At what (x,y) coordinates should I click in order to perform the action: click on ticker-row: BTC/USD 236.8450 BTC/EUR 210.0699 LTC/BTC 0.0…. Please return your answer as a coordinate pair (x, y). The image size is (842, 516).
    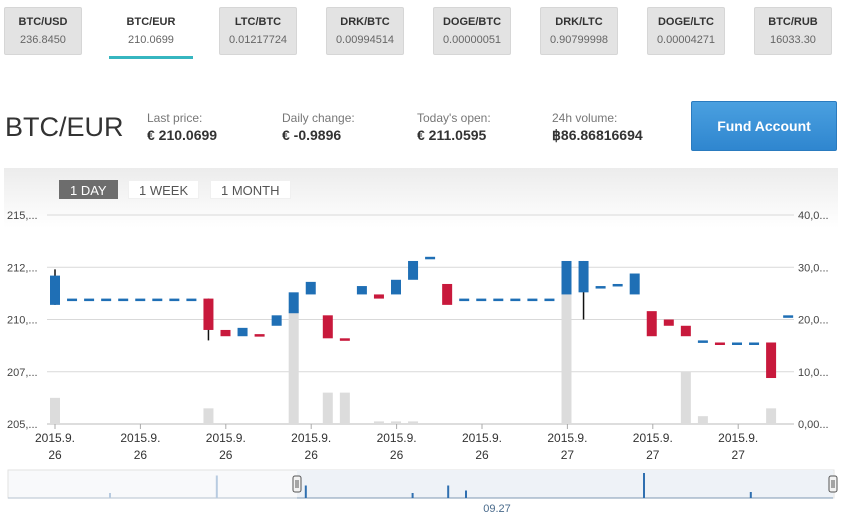
    Looking at the image, I should click on (421, 30).